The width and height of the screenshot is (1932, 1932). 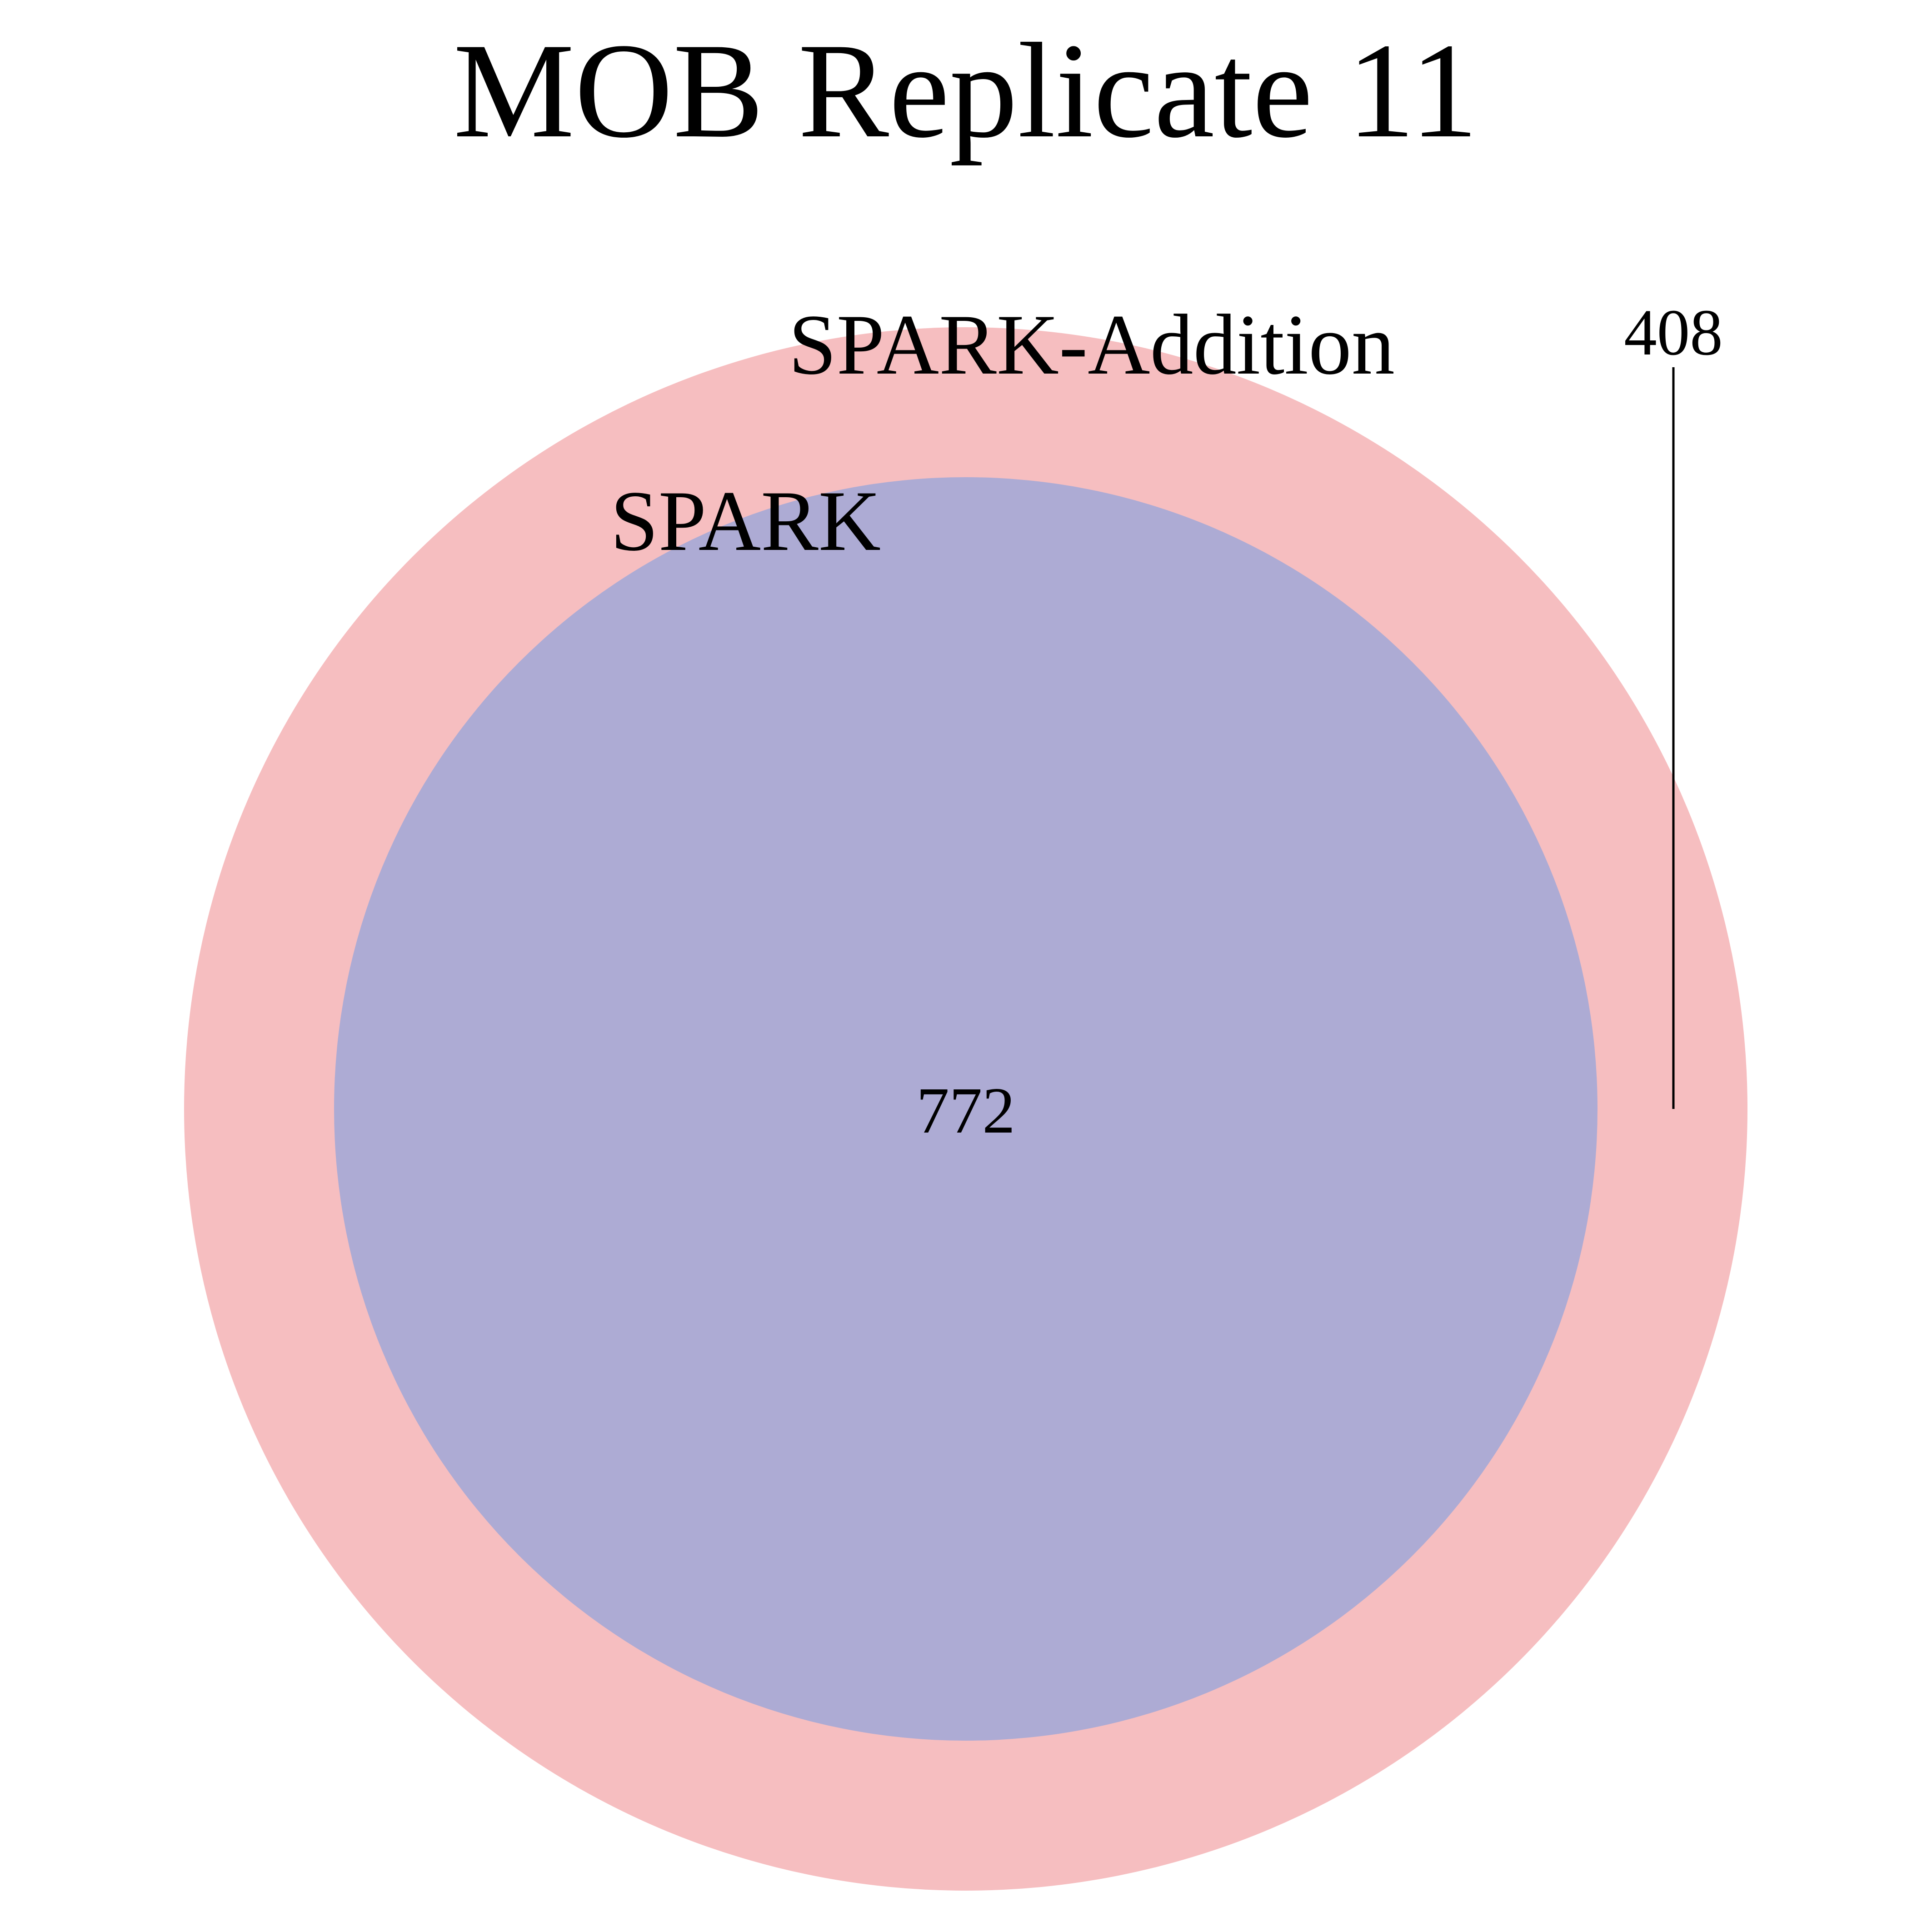 What do you see at coordinates (1092, 345) in the screenshot?
I see `spark-addition-label: SPARK-Addition` at bounding box center [1092, 345].